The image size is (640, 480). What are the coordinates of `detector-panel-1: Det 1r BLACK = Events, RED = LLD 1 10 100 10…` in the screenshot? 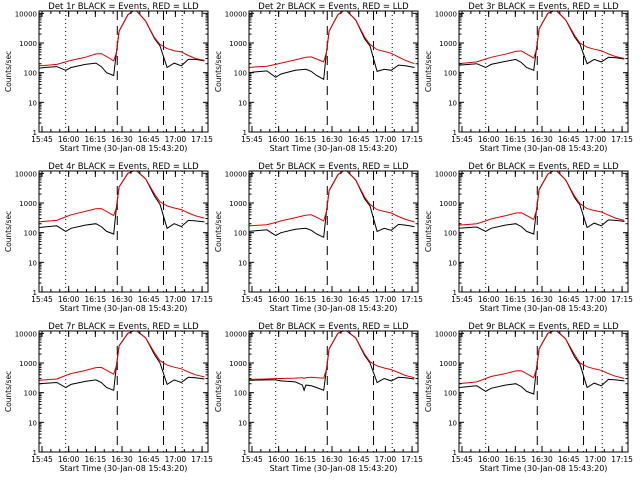 It's located at (108, 77).